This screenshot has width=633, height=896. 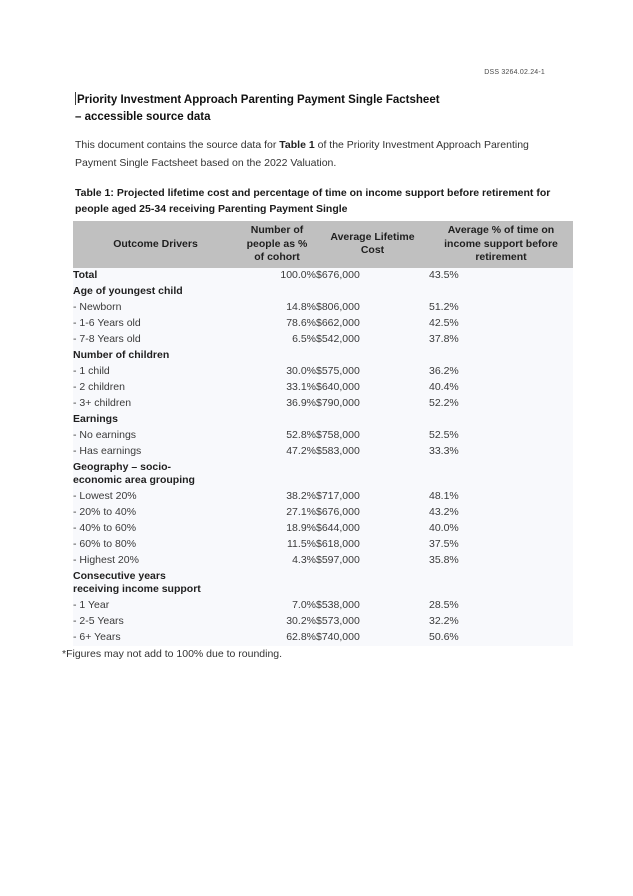 I want to click on table-row: - 1 Year 7.0% $538,000 28.5%, so click(x=323, y=606).